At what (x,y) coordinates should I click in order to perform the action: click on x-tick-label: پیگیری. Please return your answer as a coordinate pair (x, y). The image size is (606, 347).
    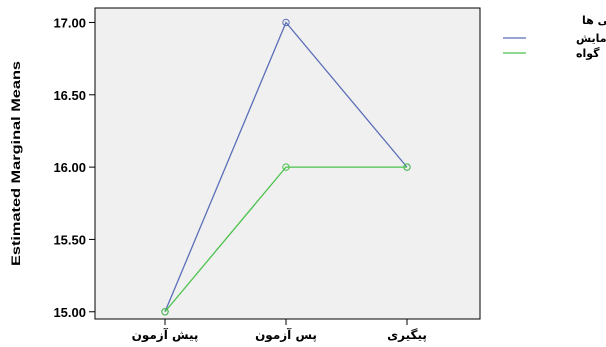
    Looking at the image, I should click on (407, 335).